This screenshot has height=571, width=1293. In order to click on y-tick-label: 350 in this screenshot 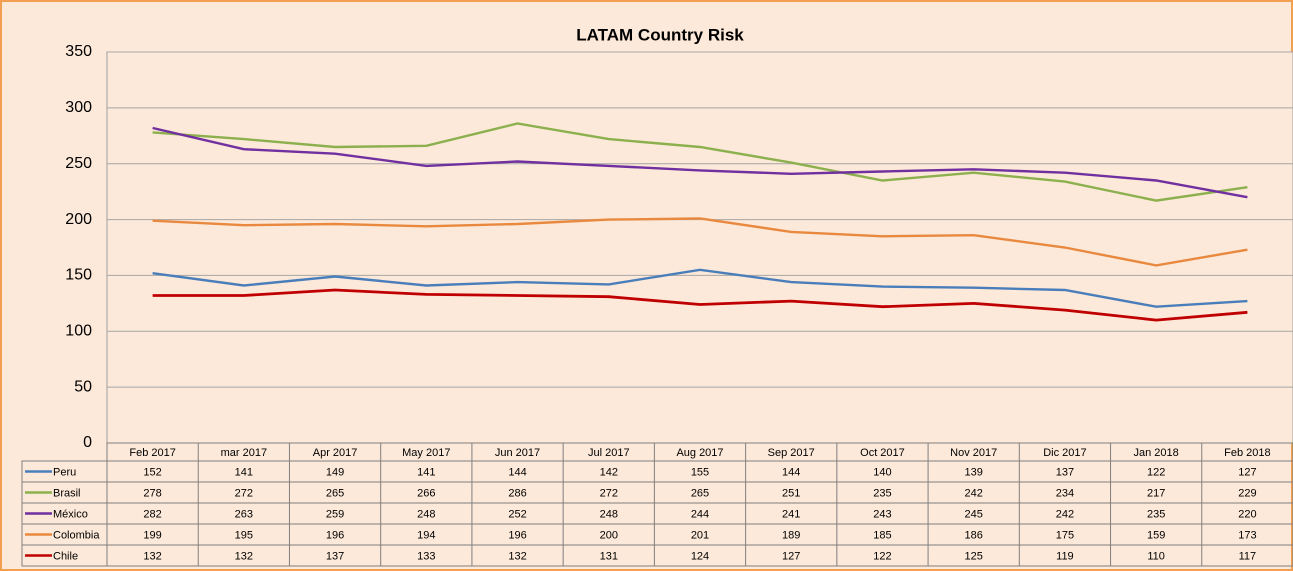, I will do `click(78, 51)`.